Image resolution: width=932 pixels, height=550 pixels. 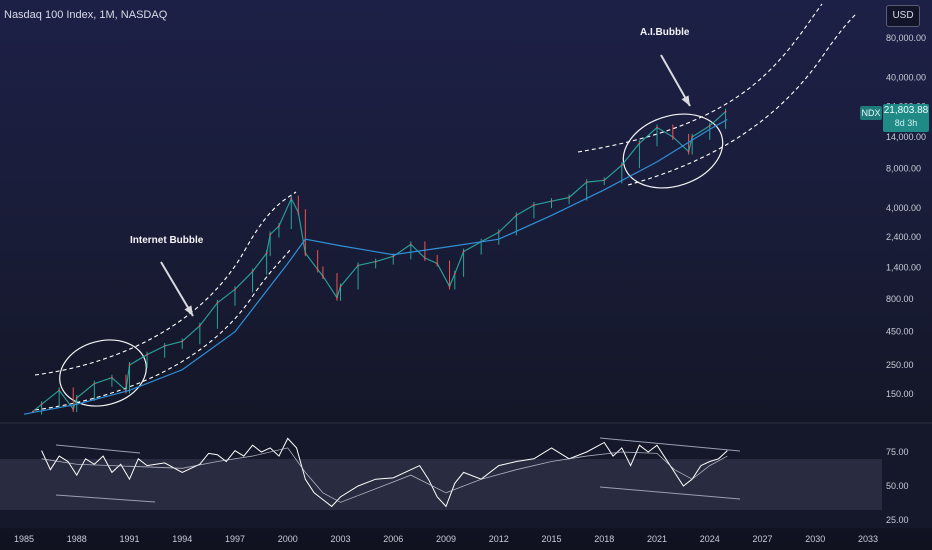 What do you see at coordinates (903, 208) in the screenshot?
I see `y-tick-label: 4,000.00` at bounding box center [903, 208].